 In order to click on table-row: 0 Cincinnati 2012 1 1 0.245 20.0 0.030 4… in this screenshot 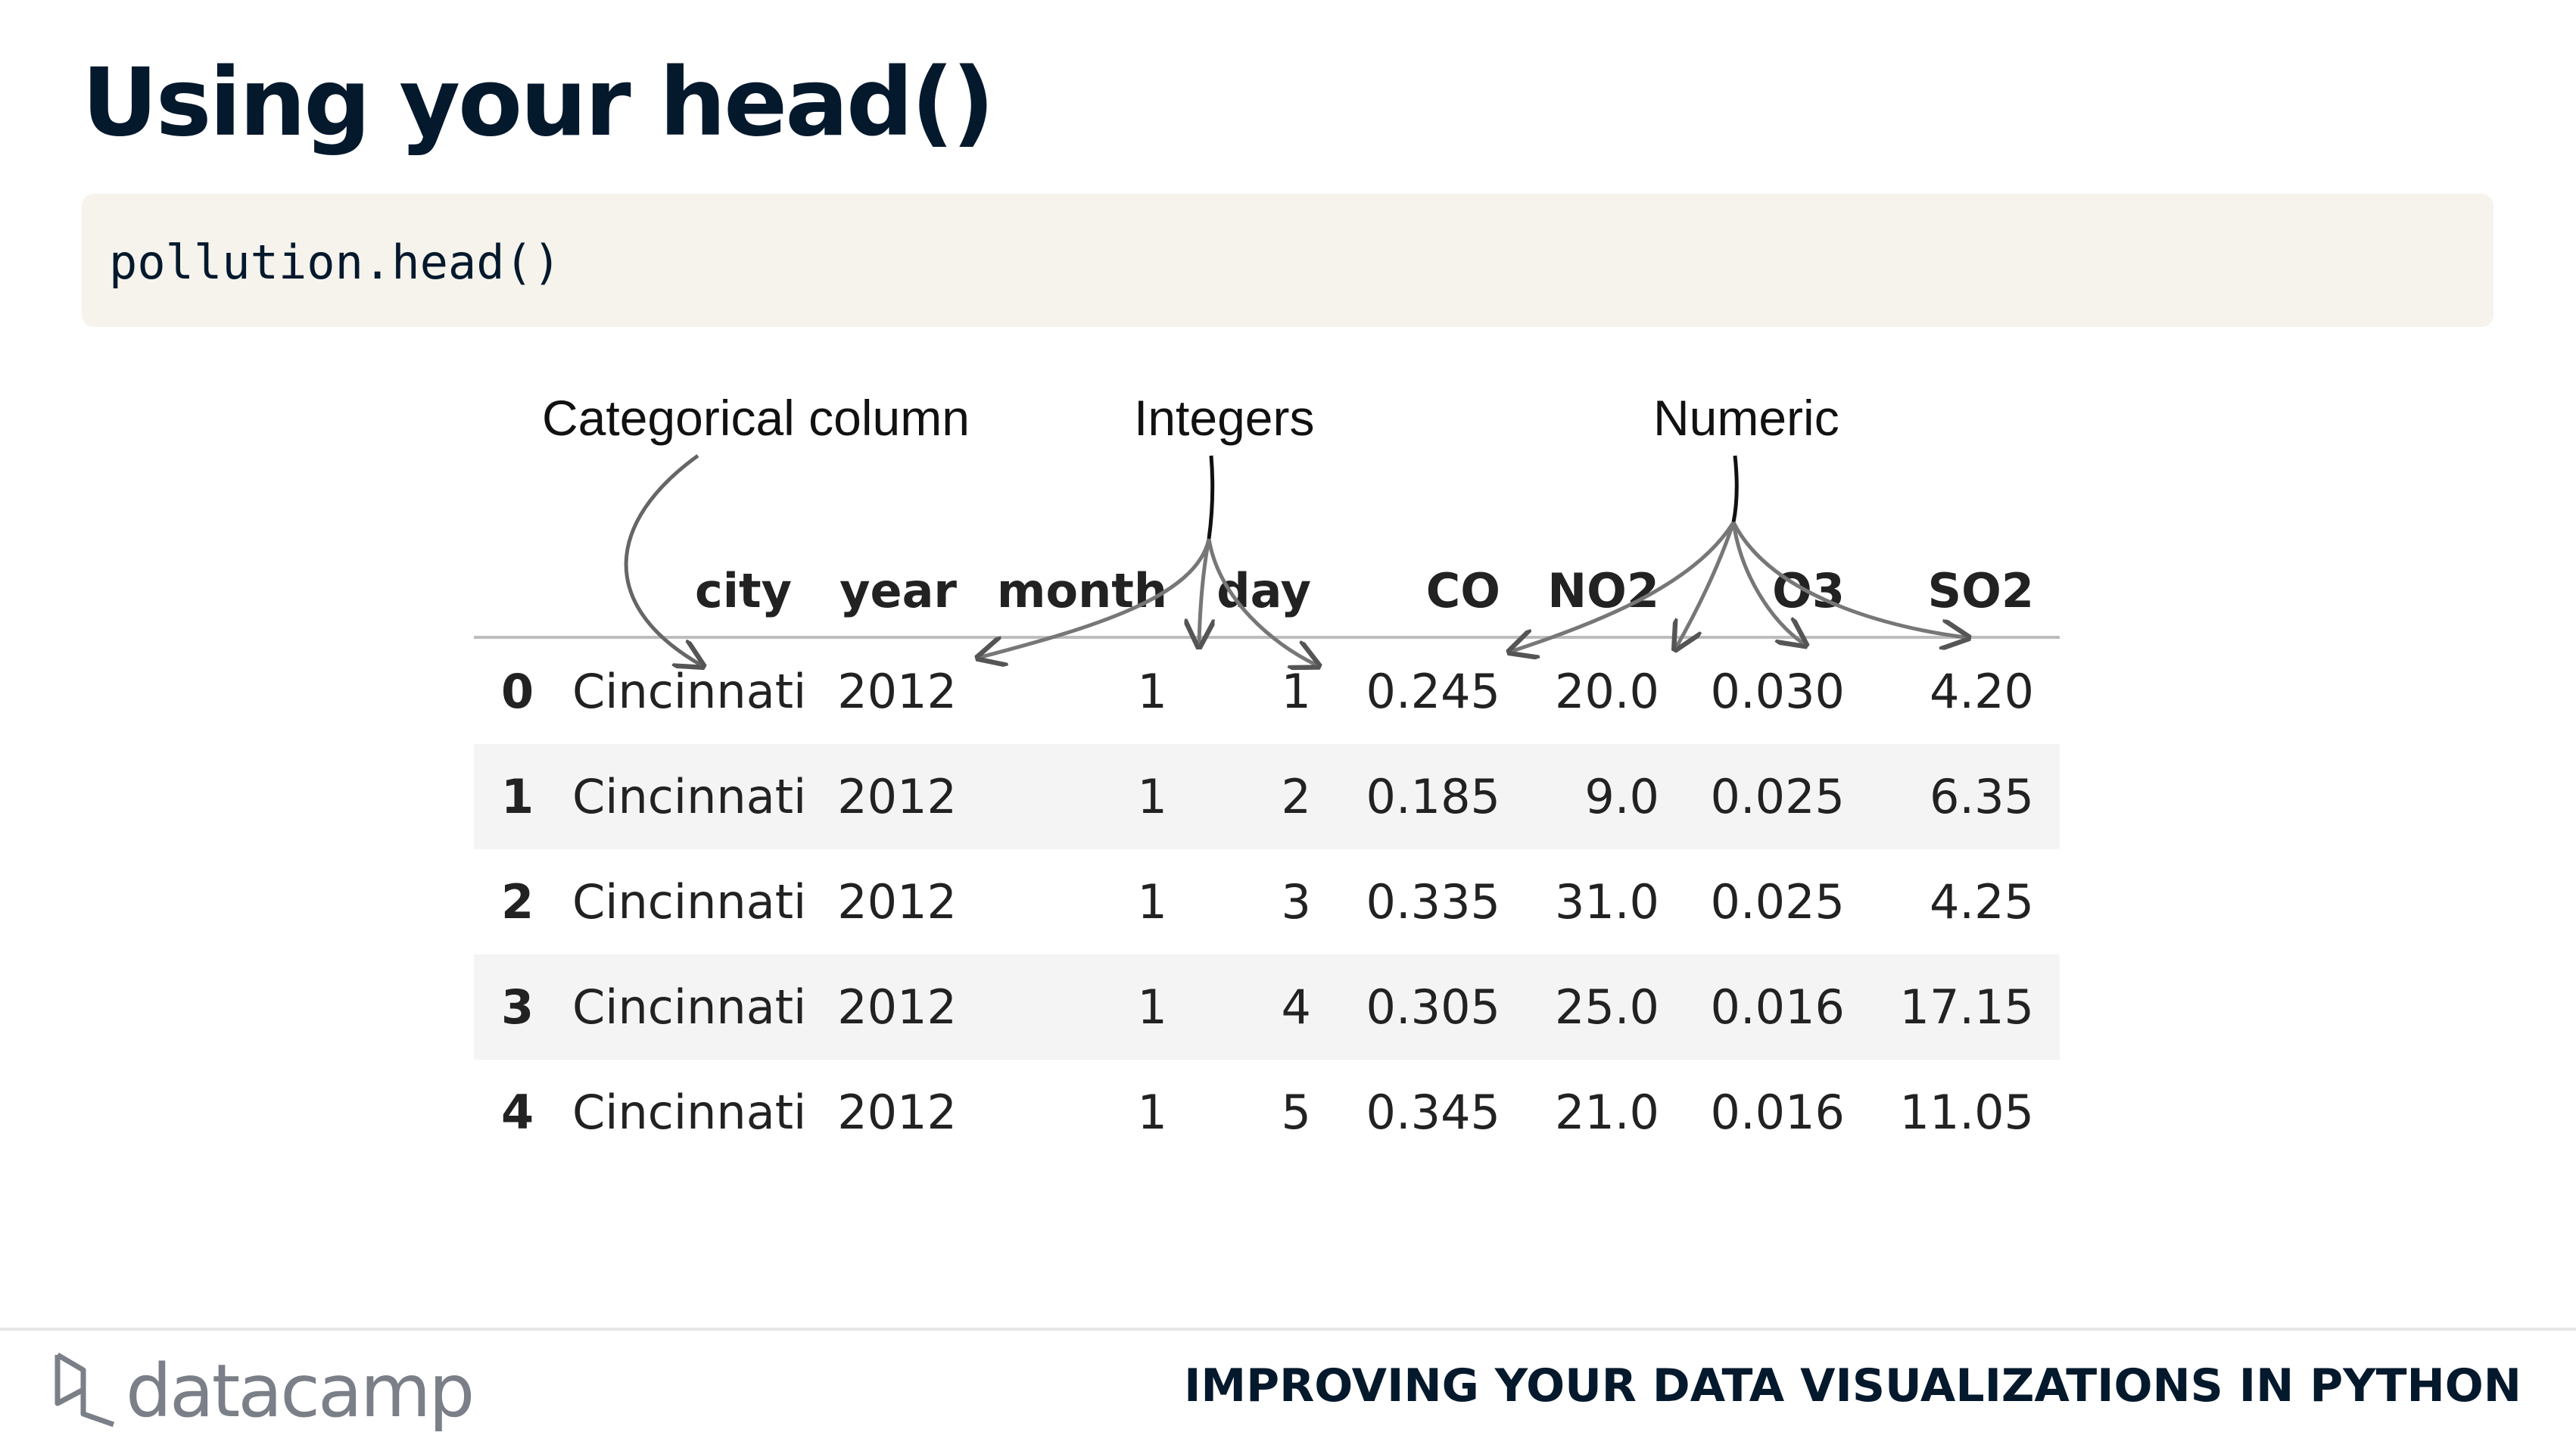, I will do `click(1267, 690)`.